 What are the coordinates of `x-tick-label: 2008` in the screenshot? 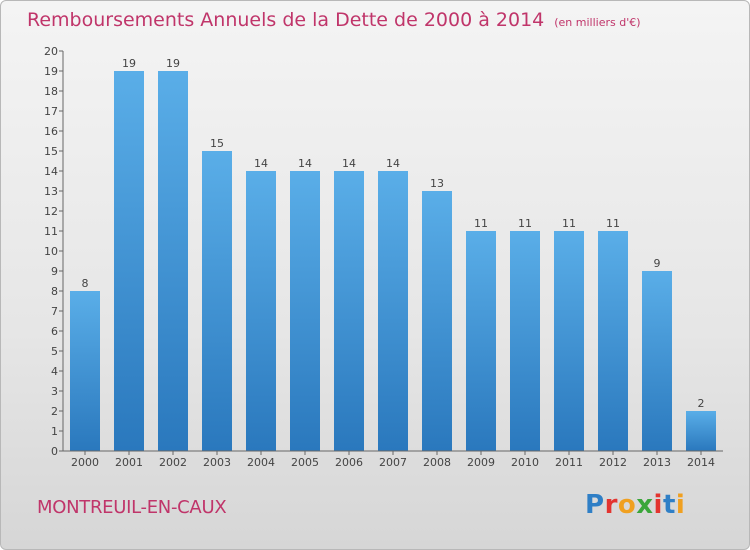 It's located at (437, 462).